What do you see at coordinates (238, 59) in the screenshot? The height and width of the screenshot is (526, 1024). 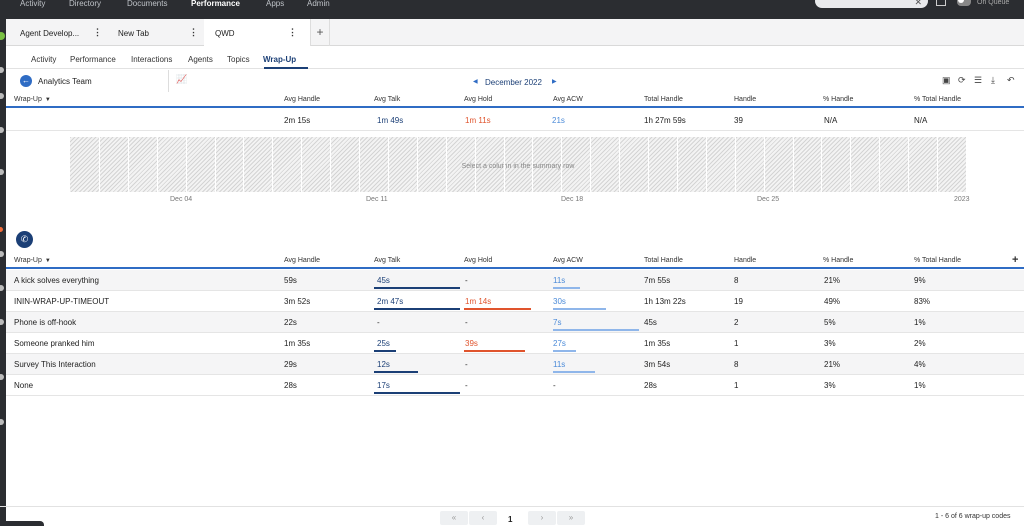 I see `tab-topics: Topics` at bounding box center [238, 59].